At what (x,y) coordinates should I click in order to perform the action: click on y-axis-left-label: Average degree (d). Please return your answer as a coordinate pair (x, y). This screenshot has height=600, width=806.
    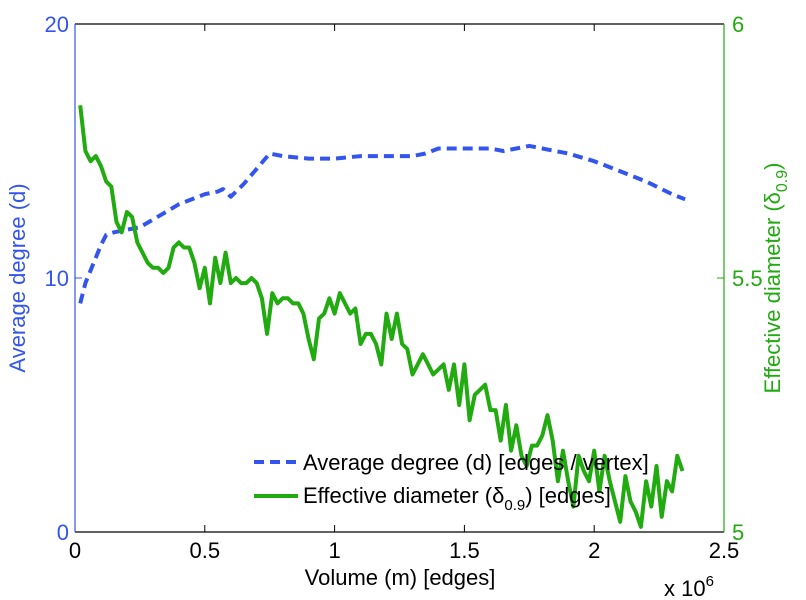
    Looking at the image, I should click on (17, 277).